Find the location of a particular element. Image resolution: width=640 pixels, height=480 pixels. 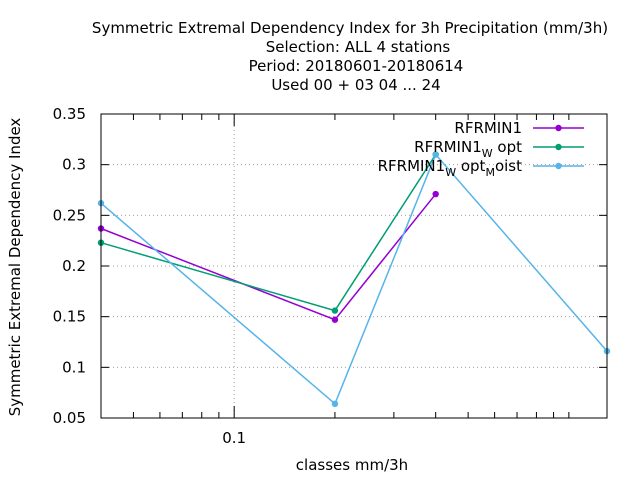

legend-label: RFRMIN1 is located at coordinates (488, 128).